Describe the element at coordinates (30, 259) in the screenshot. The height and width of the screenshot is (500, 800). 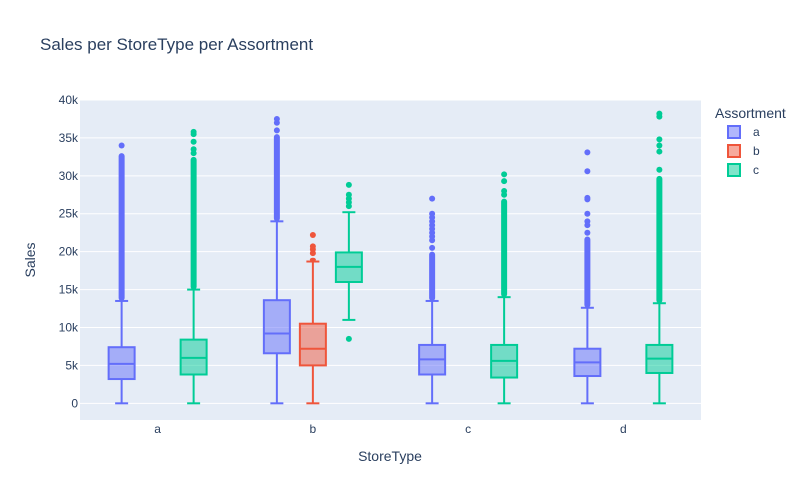
I see `y-axis-title: Sales` at that location.